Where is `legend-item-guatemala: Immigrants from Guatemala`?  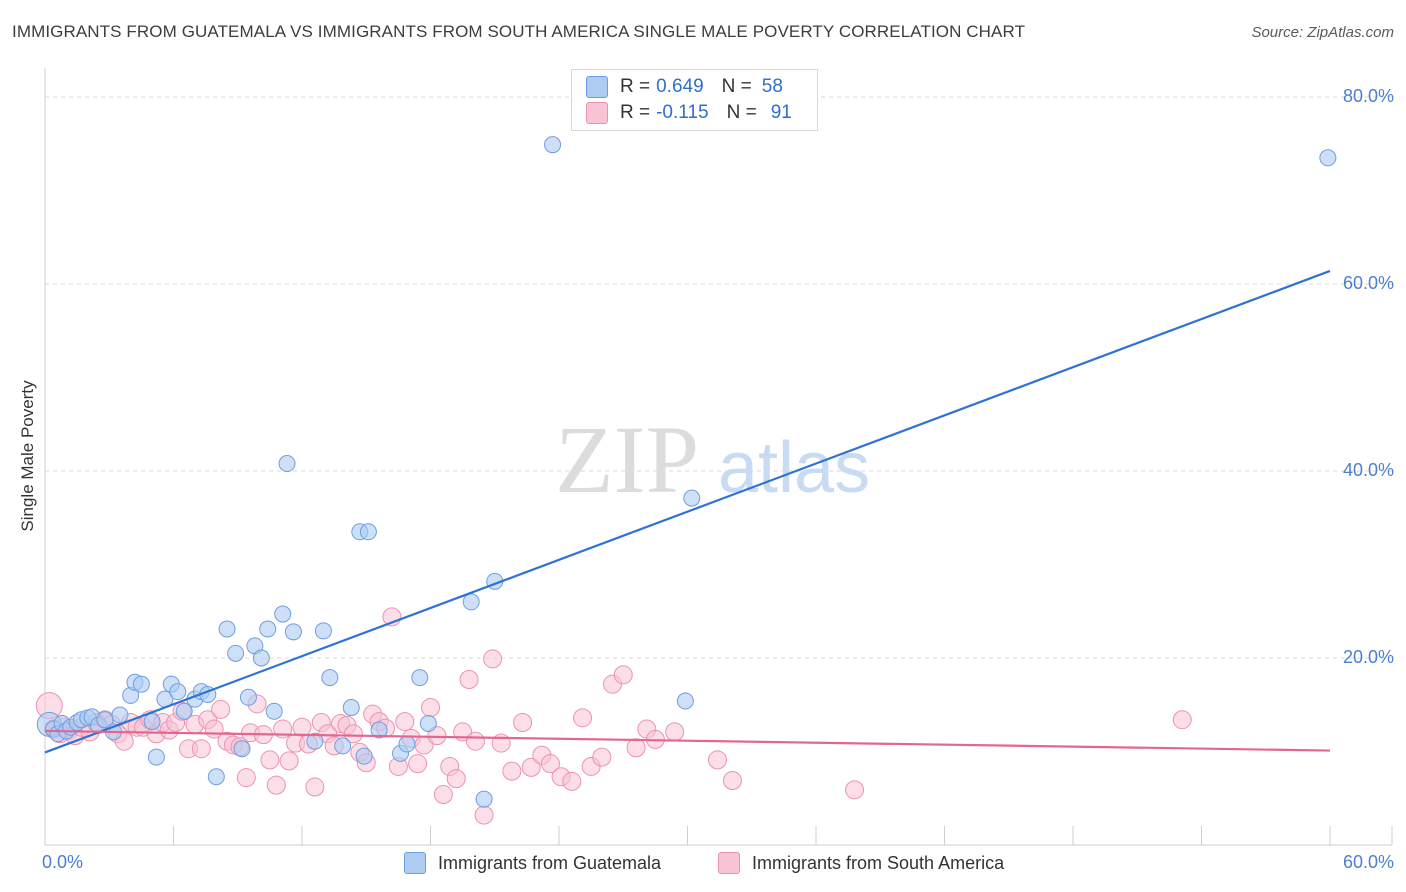 legend-item-guatemala: Immigrants from Guatemala is located at coordinates (532, 863).